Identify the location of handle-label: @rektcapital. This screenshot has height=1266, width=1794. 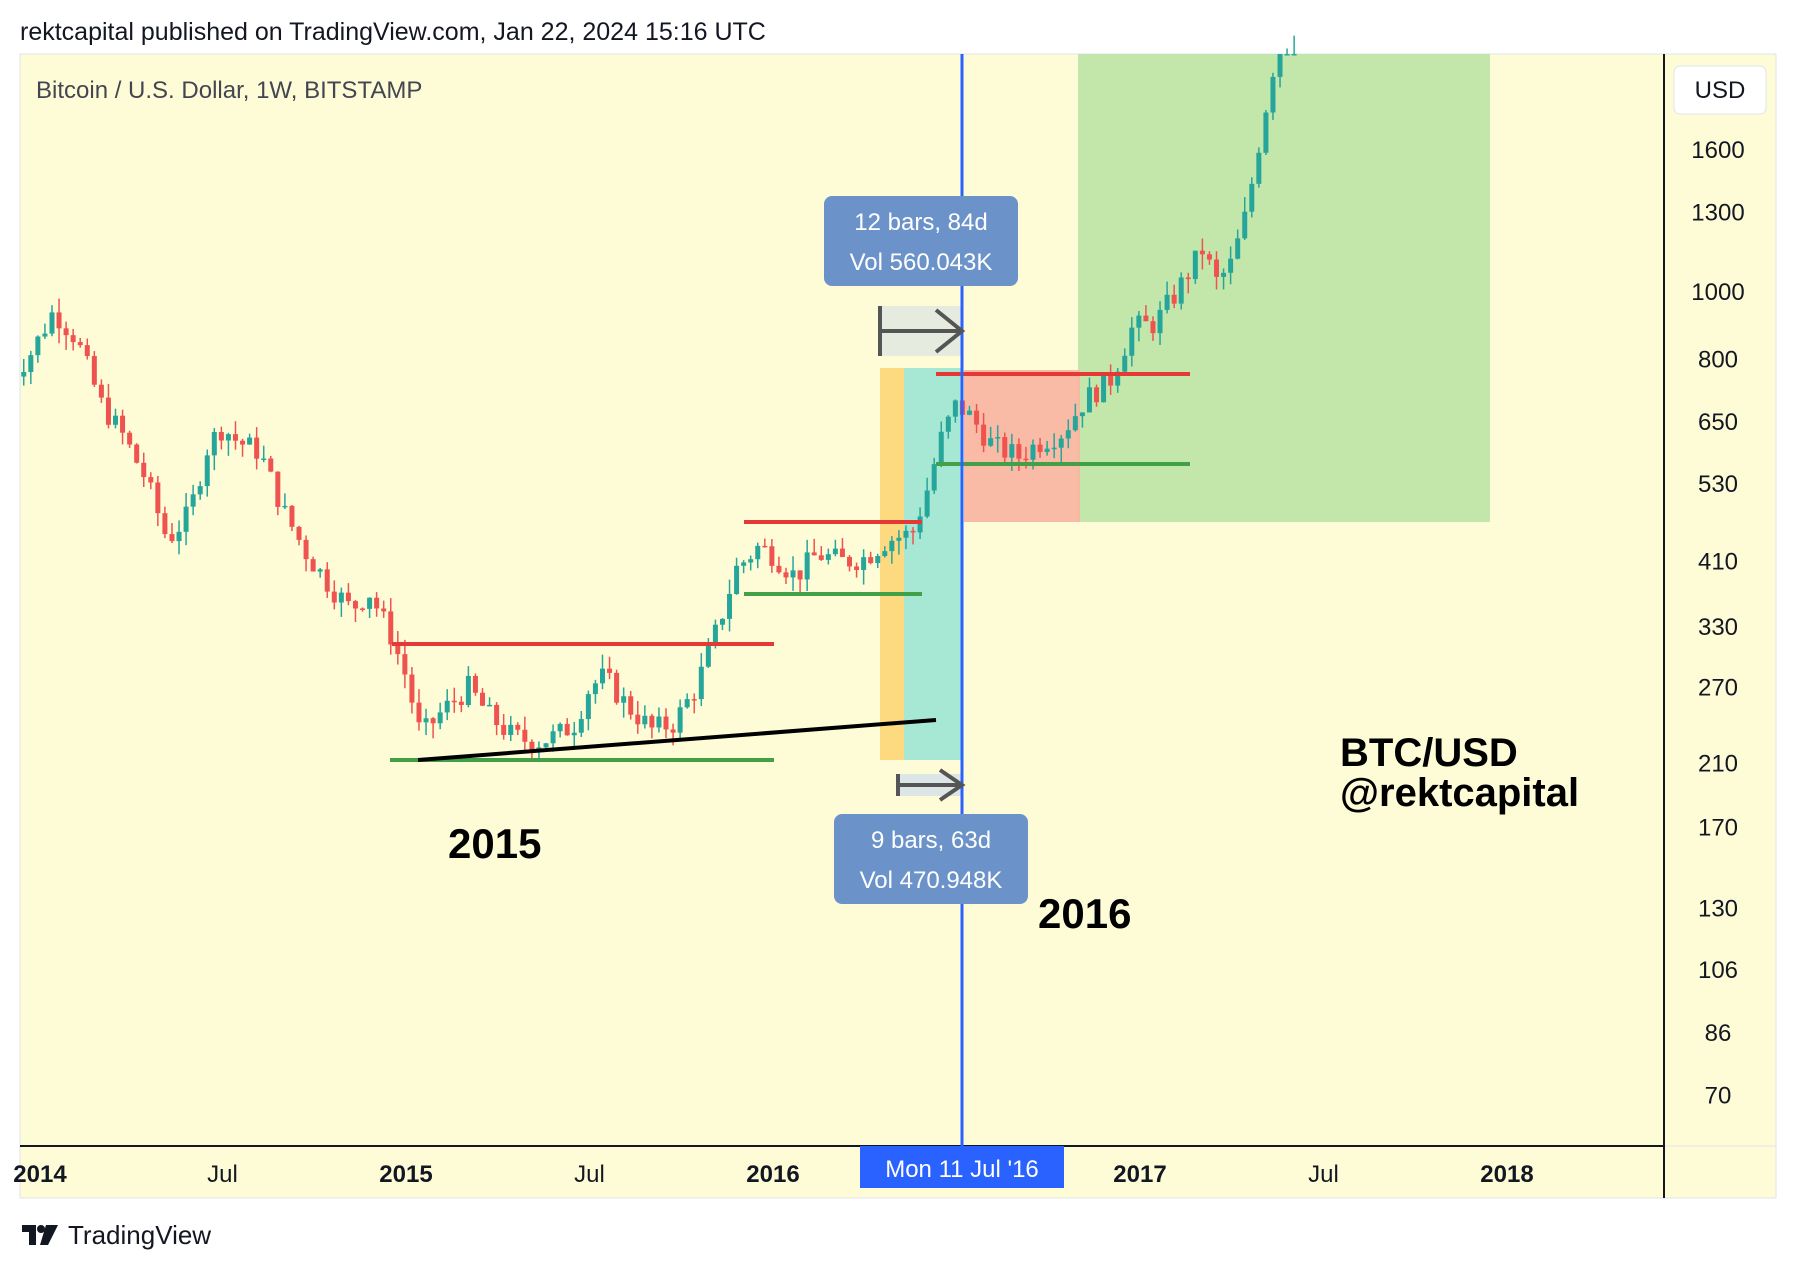
(1459, 793).